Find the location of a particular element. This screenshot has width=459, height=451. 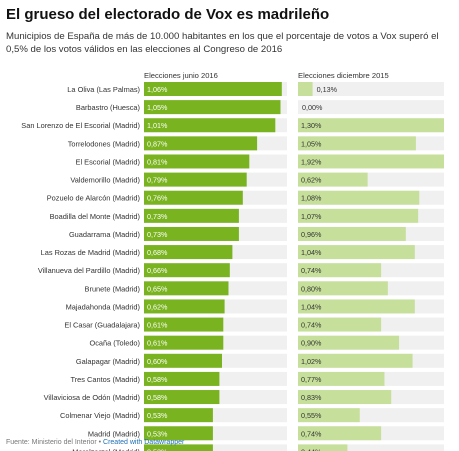

column-header-december: Elecciones diciembre 2015 is located at coordinates (343, 75).